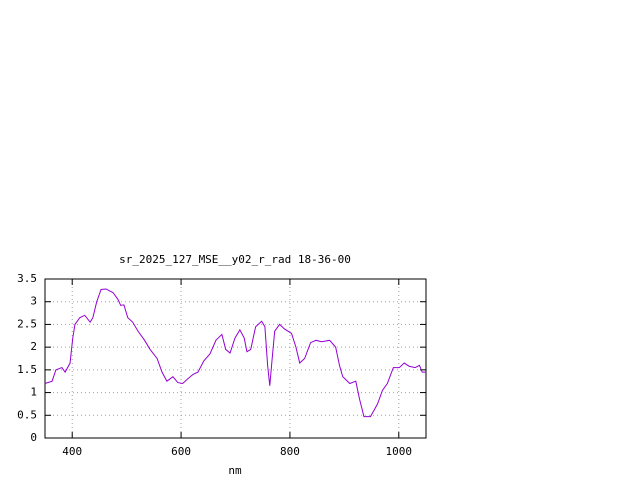  Describe the element at coordinates (27, 369) in the screenshot. I see `y-tick-label: 1.5` at that location.